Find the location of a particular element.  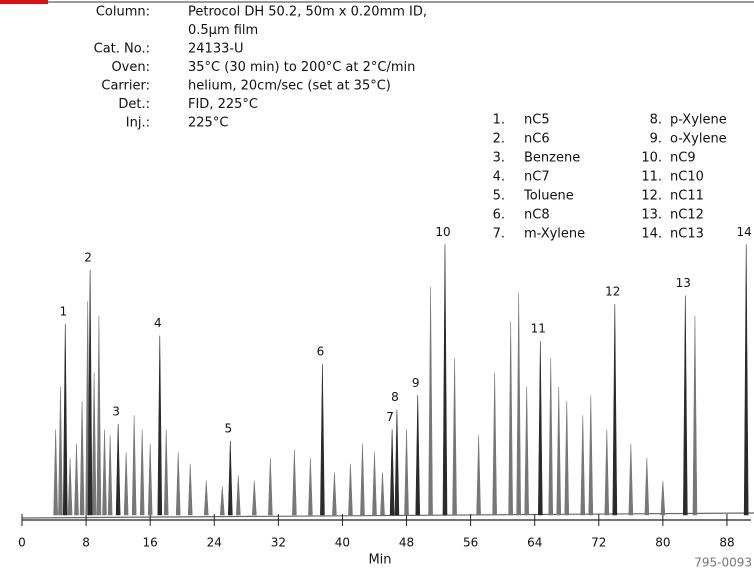

x-tick-label: 24 is located at coordinates (214, 543).